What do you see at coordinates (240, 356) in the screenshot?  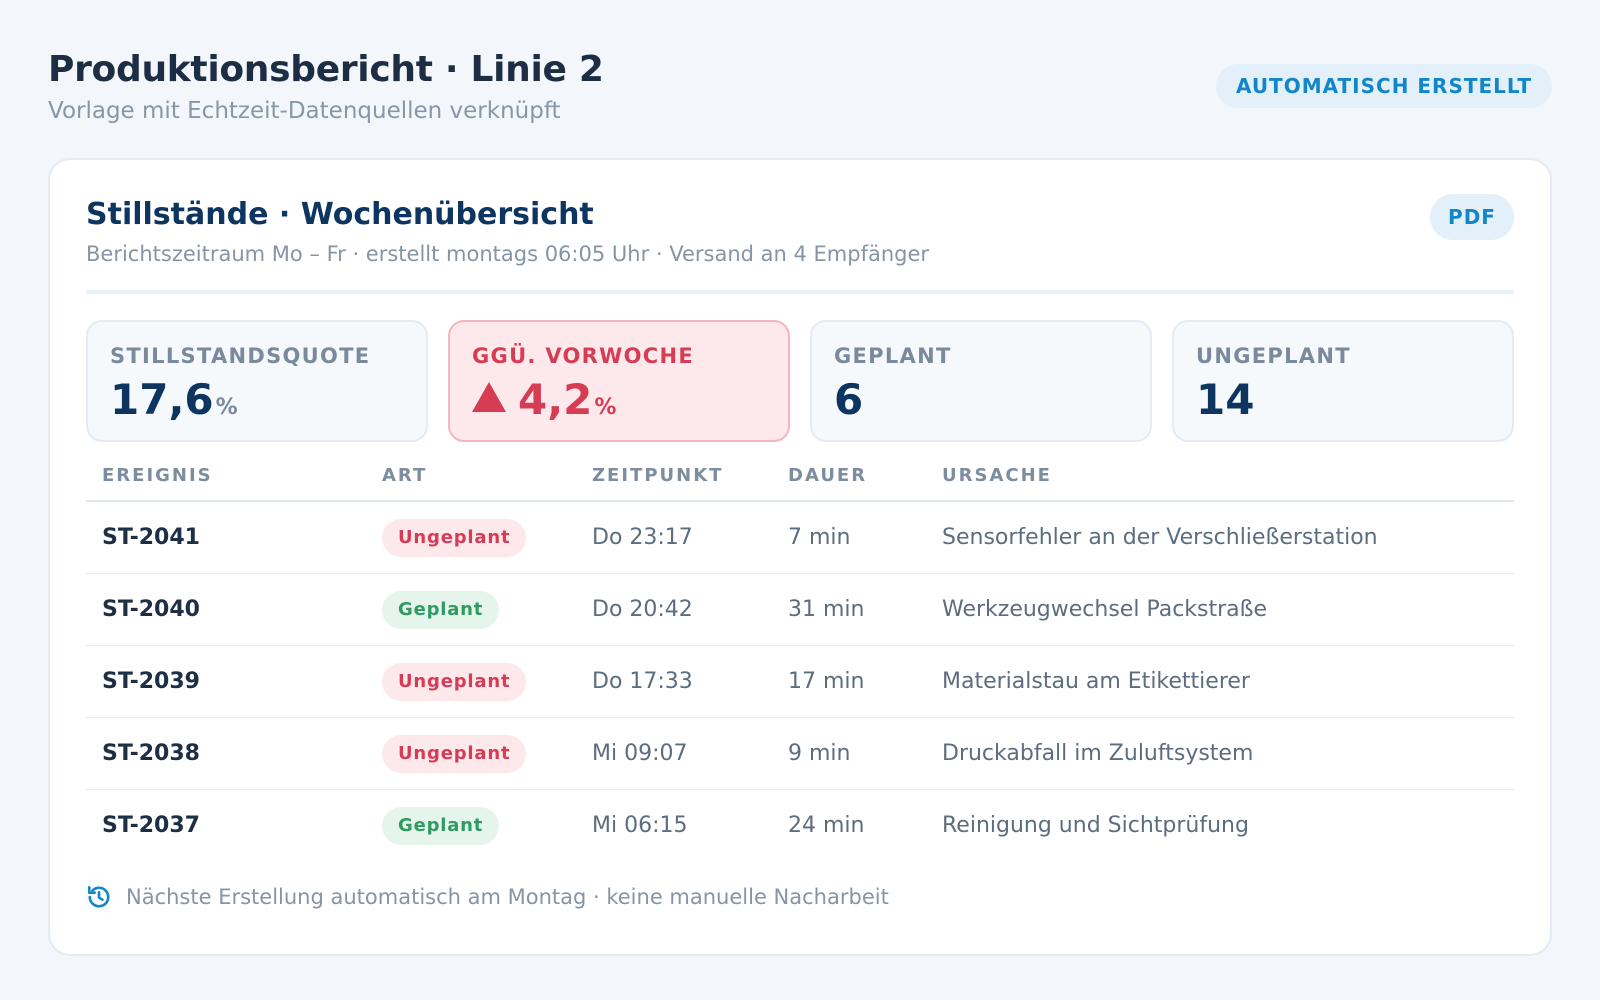 I see `kpi-label: STILLSTANDSQUOTE` at bounding box center [240, 356].